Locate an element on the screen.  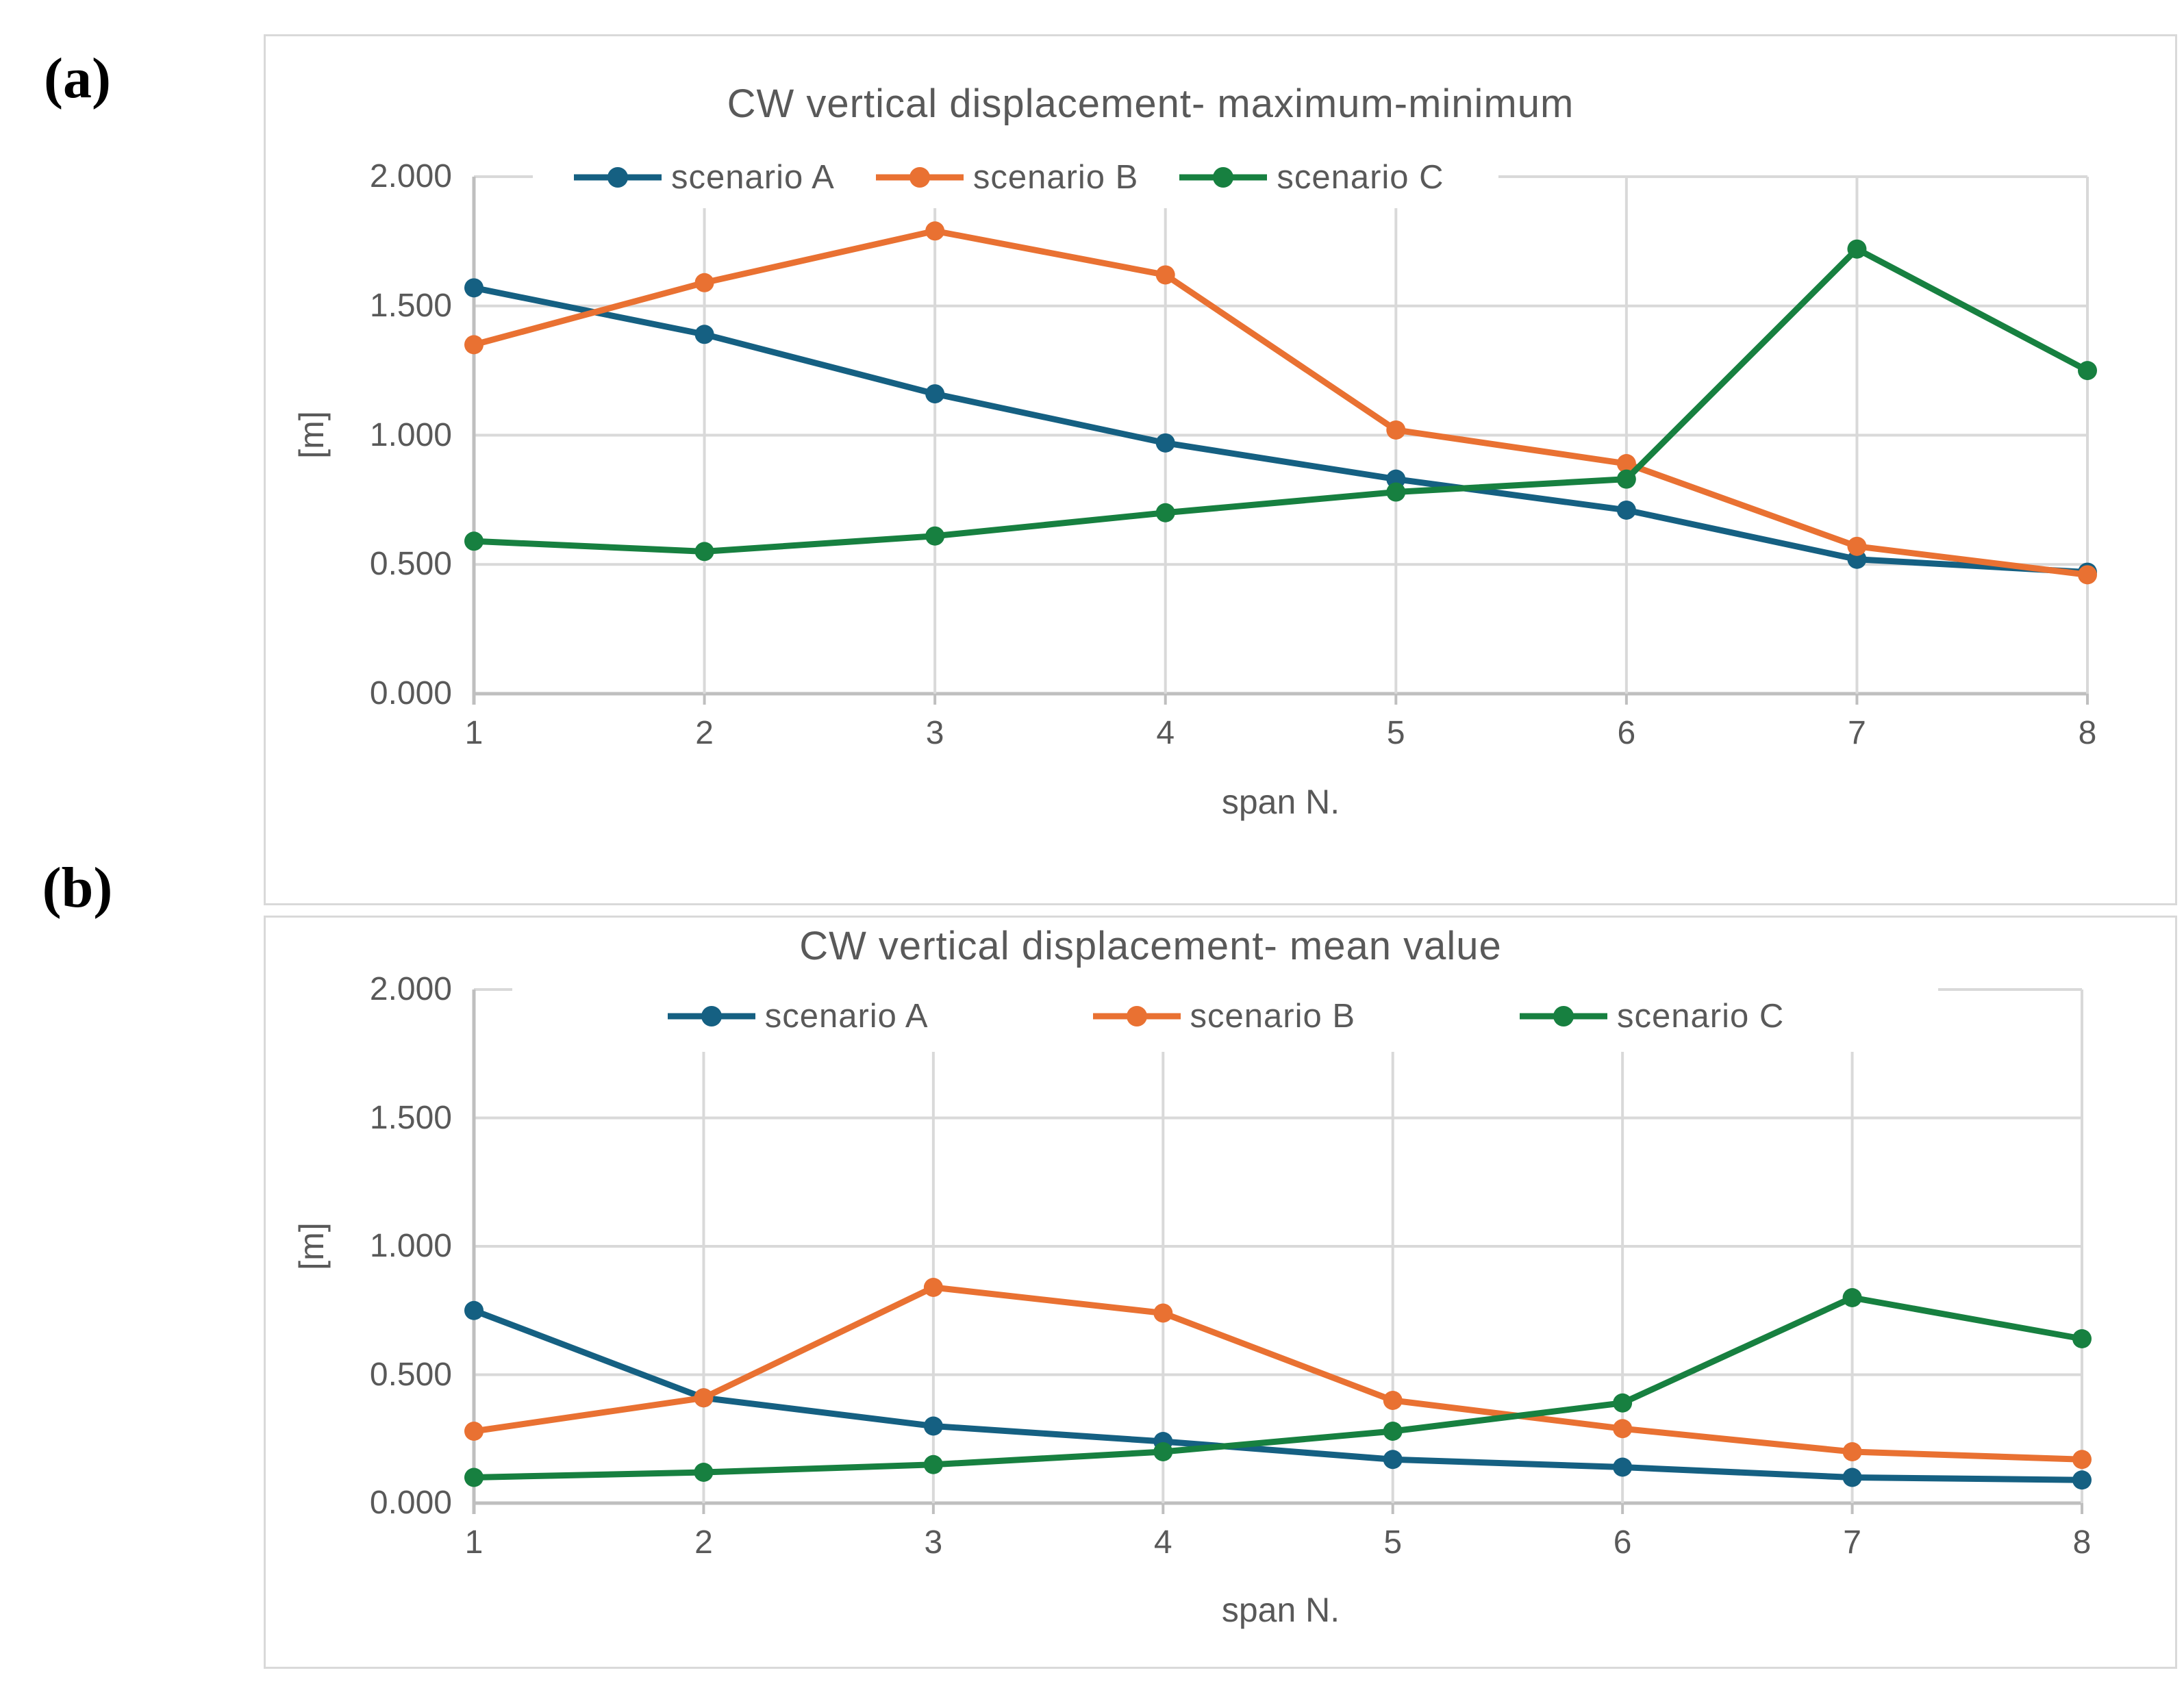
chart-a-x-axis-title: span N. is located at coordinates (1280, 802).